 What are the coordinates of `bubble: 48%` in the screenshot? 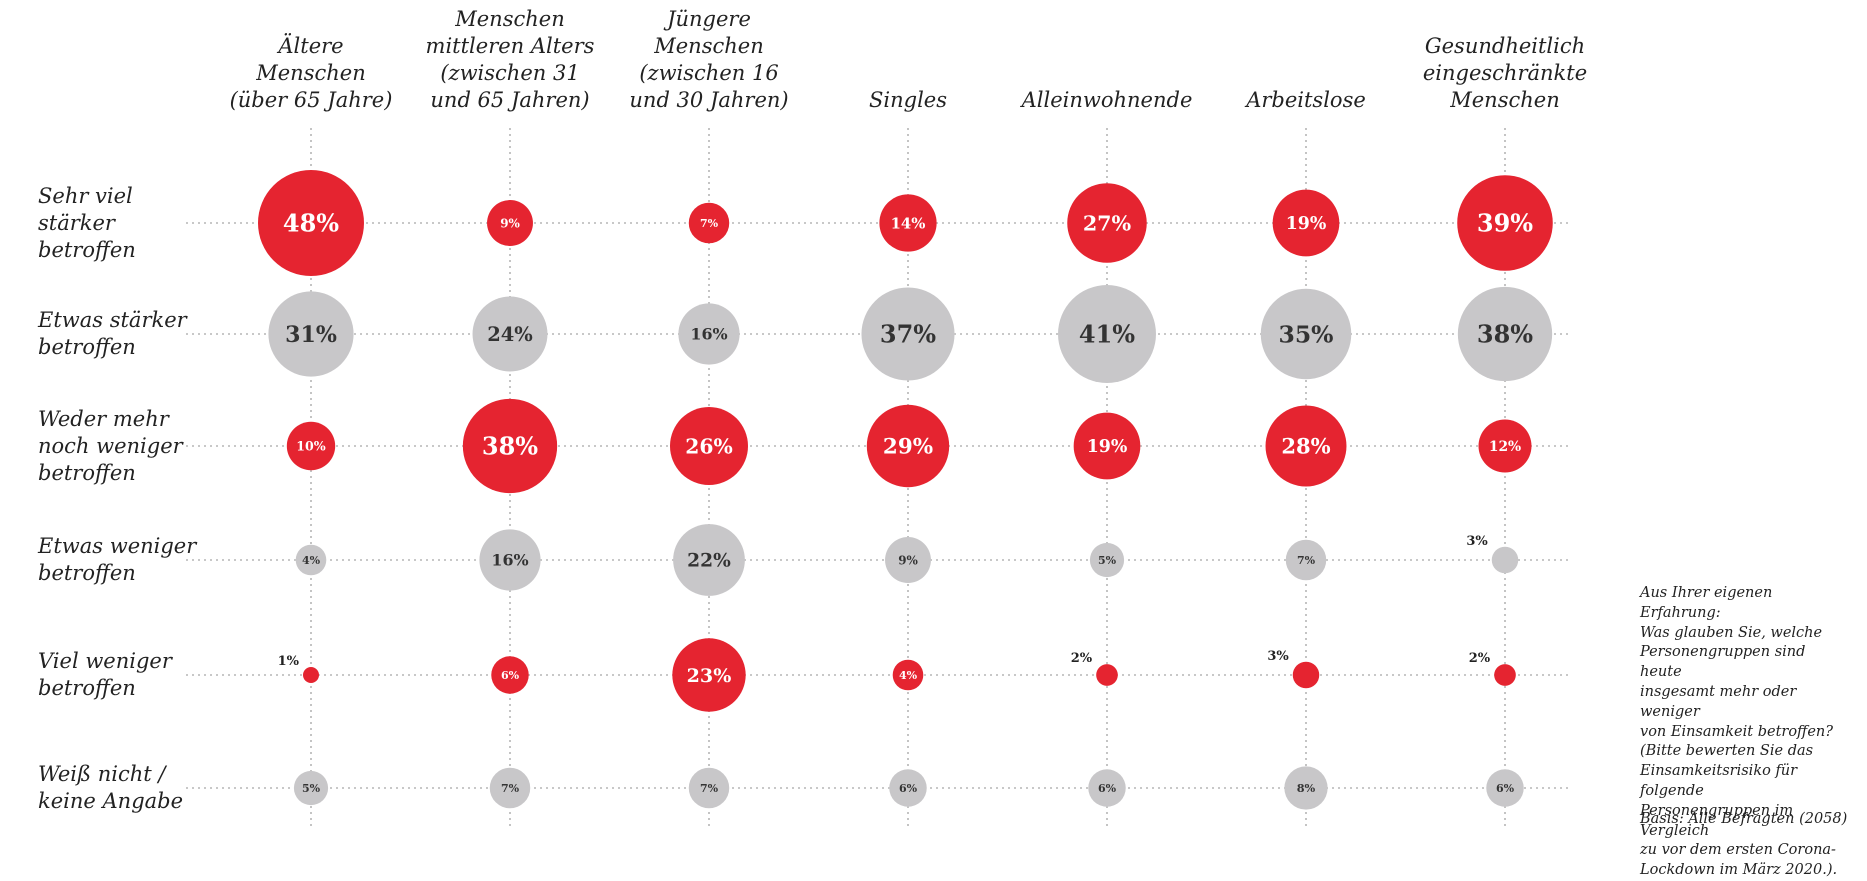 It's located at (311, 223).